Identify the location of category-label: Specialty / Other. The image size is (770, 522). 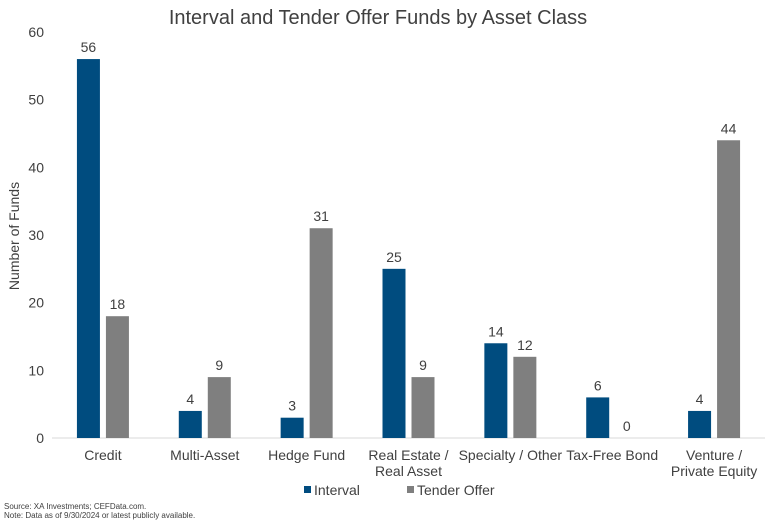
(511, 455).